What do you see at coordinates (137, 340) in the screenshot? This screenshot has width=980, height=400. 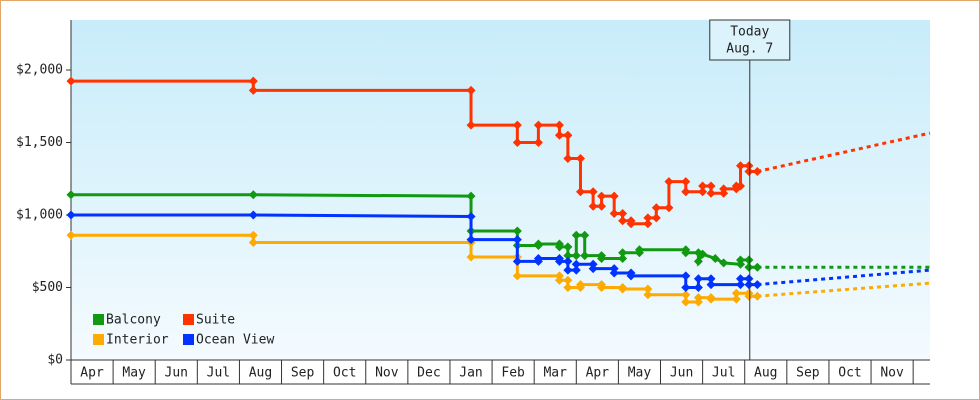 I see `legend-label: Interior` at bounding box center [137, 340].